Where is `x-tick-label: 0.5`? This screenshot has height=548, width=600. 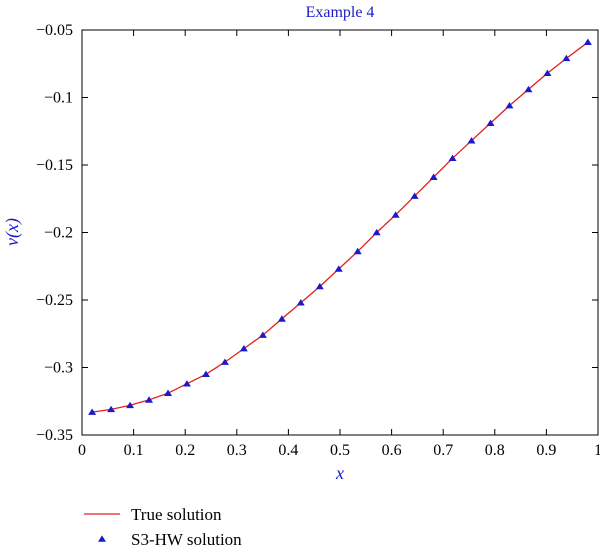
x-tick-label: 0.5 is located at coordinates (340, 450).